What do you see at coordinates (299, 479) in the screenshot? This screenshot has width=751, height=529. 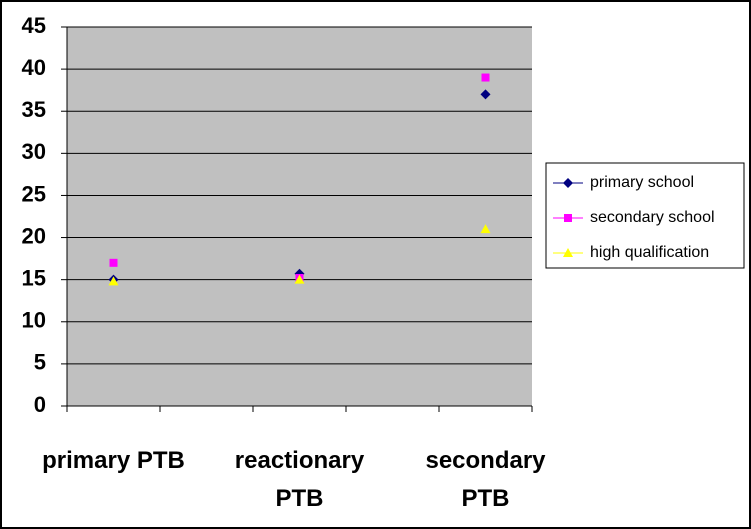 I see `x-tick-label: reactionary PTB` at bounding box center [299, 479].